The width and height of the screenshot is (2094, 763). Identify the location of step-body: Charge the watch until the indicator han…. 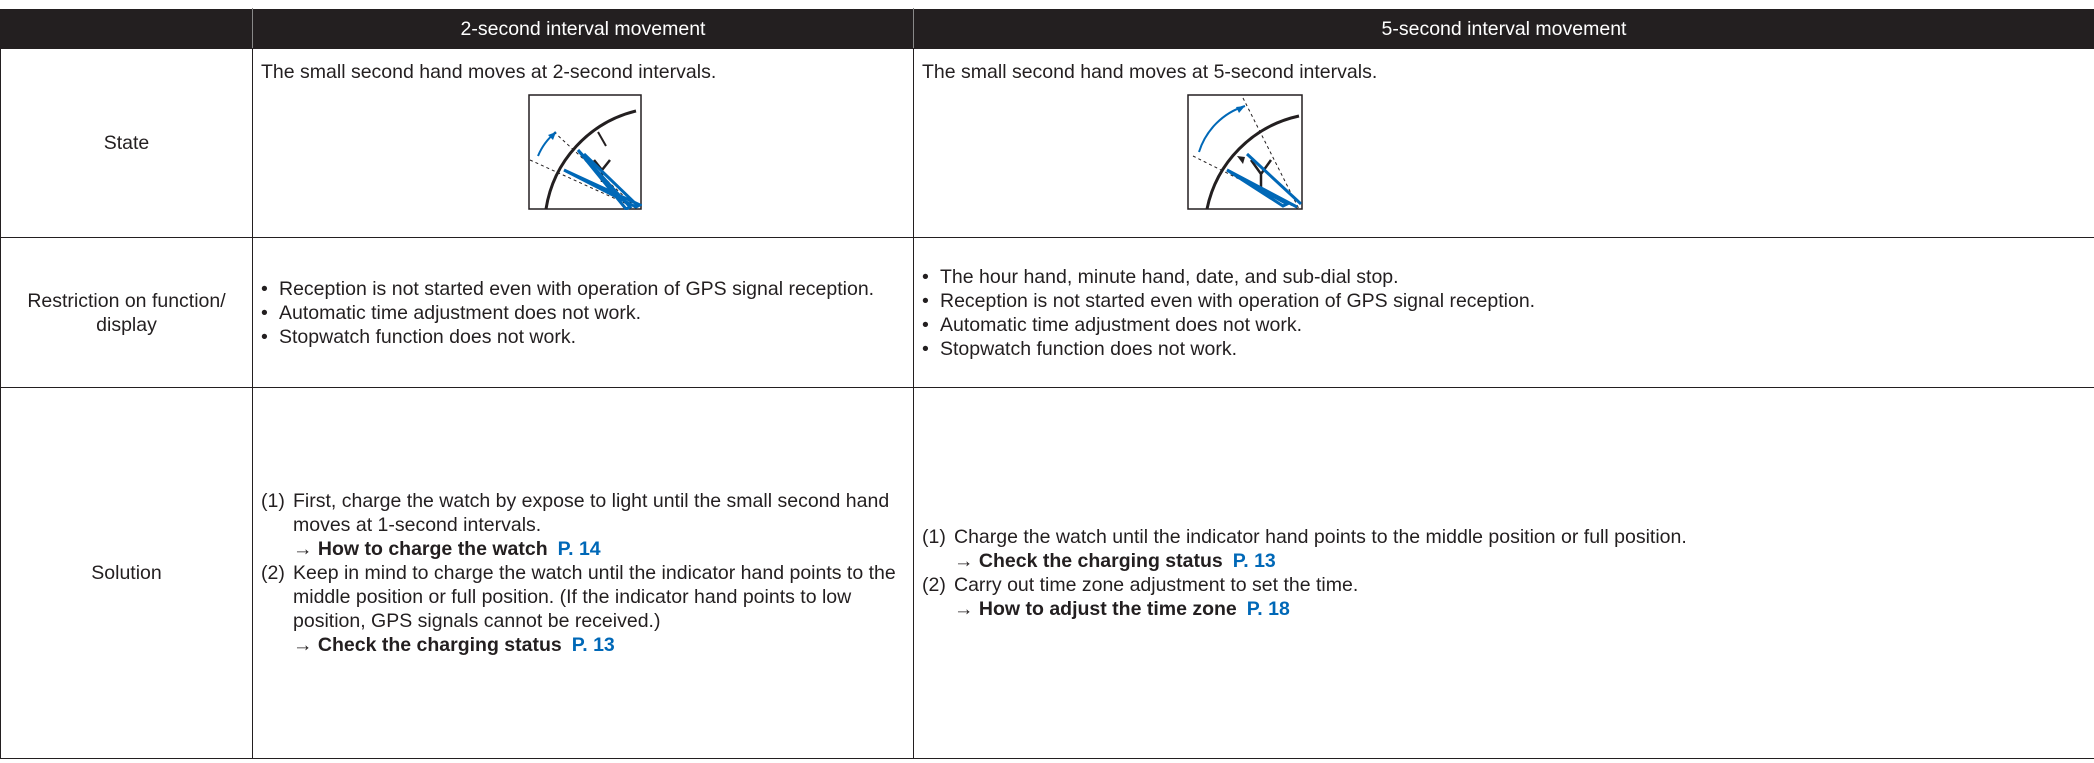
(1320, 549).